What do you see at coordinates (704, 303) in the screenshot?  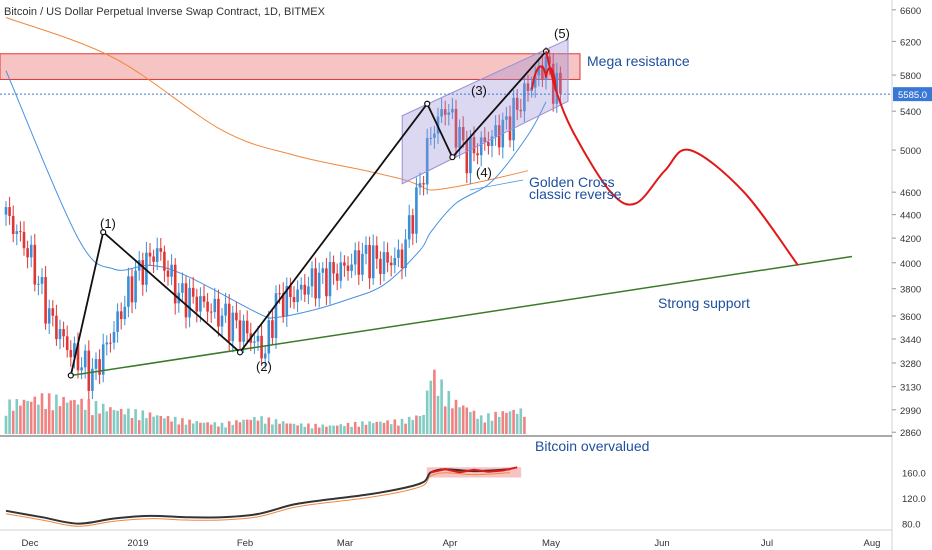 I see `strong-support-label: Strong support` at bounding box center [704, 303].